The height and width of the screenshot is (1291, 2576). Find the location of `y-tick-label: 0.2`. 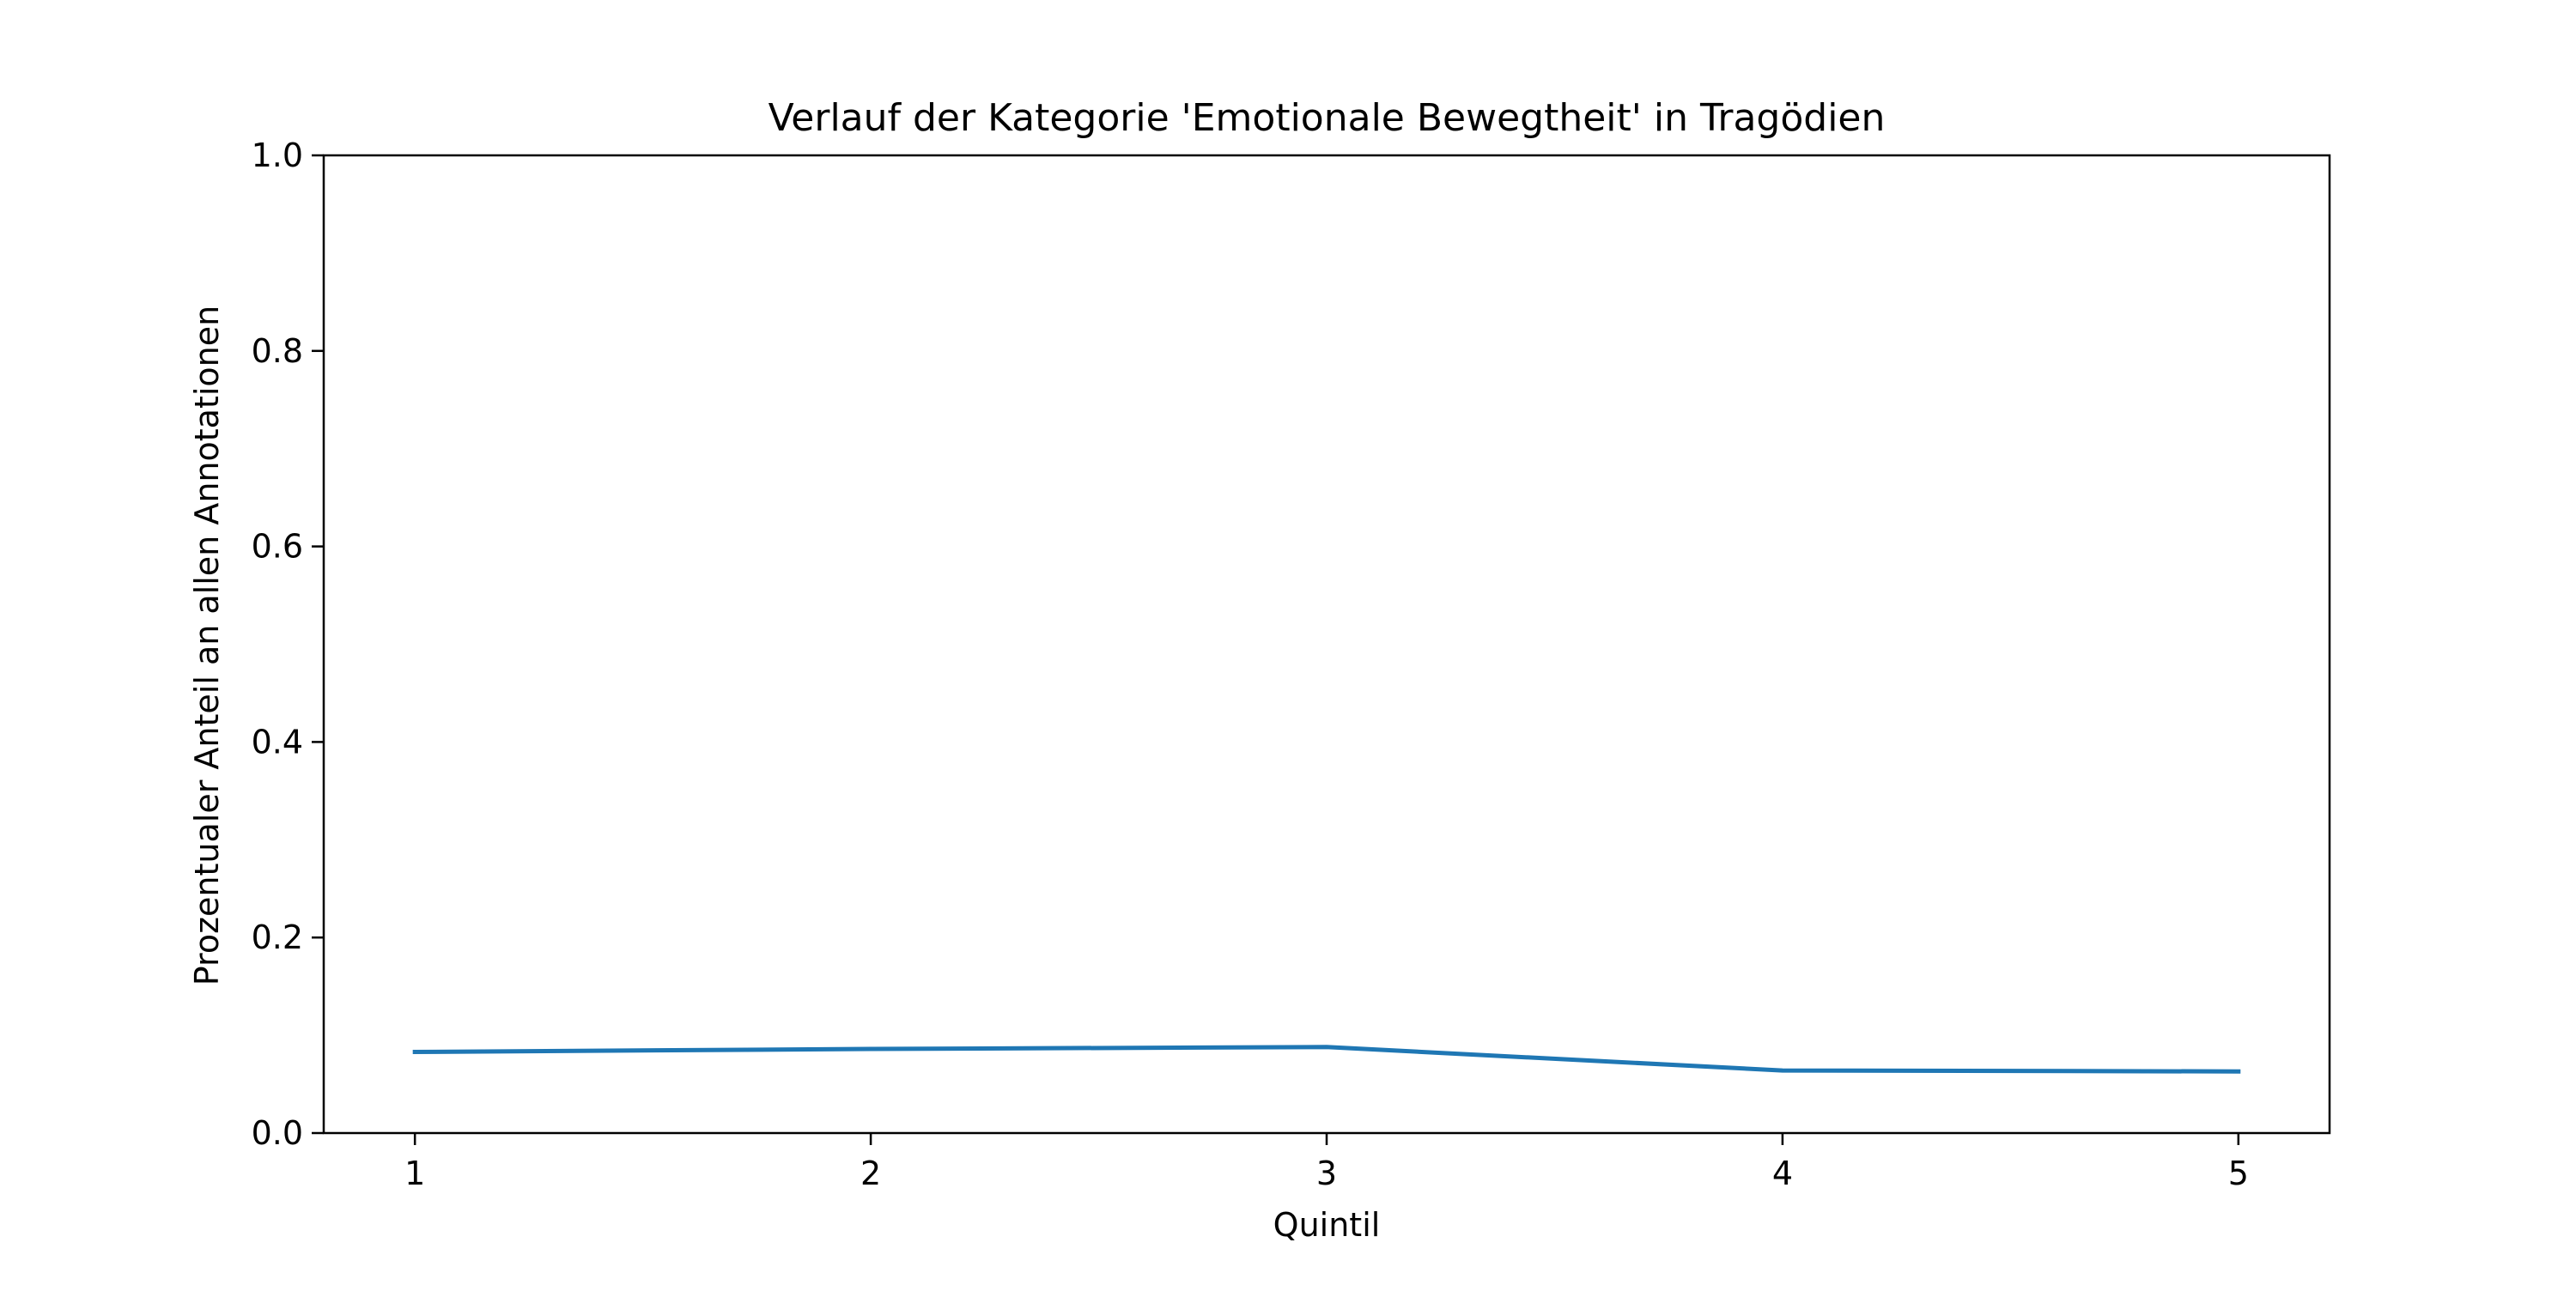

y-tick-label: 0.2 is located at coordinates (278, 937).